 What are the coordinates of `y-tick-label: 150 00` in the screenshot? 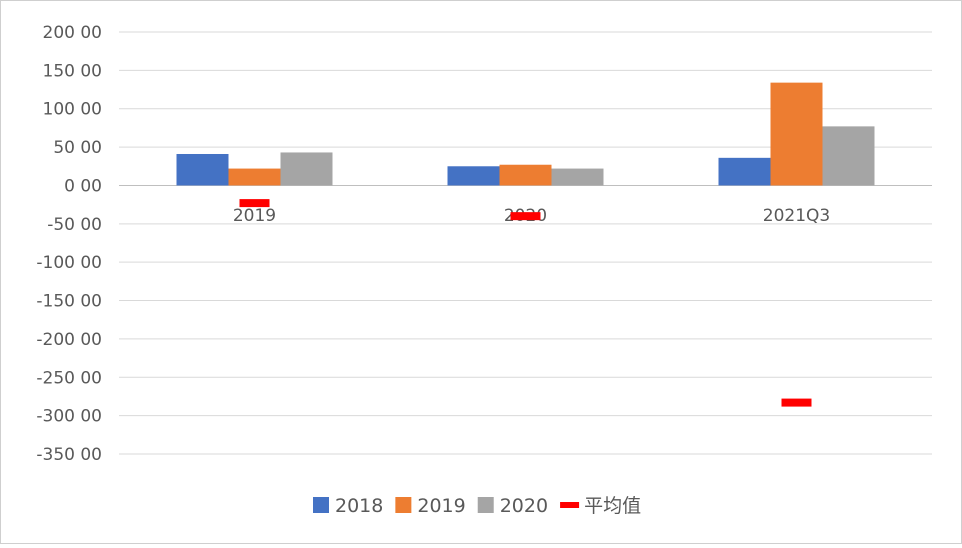 It's located at (72, 71).